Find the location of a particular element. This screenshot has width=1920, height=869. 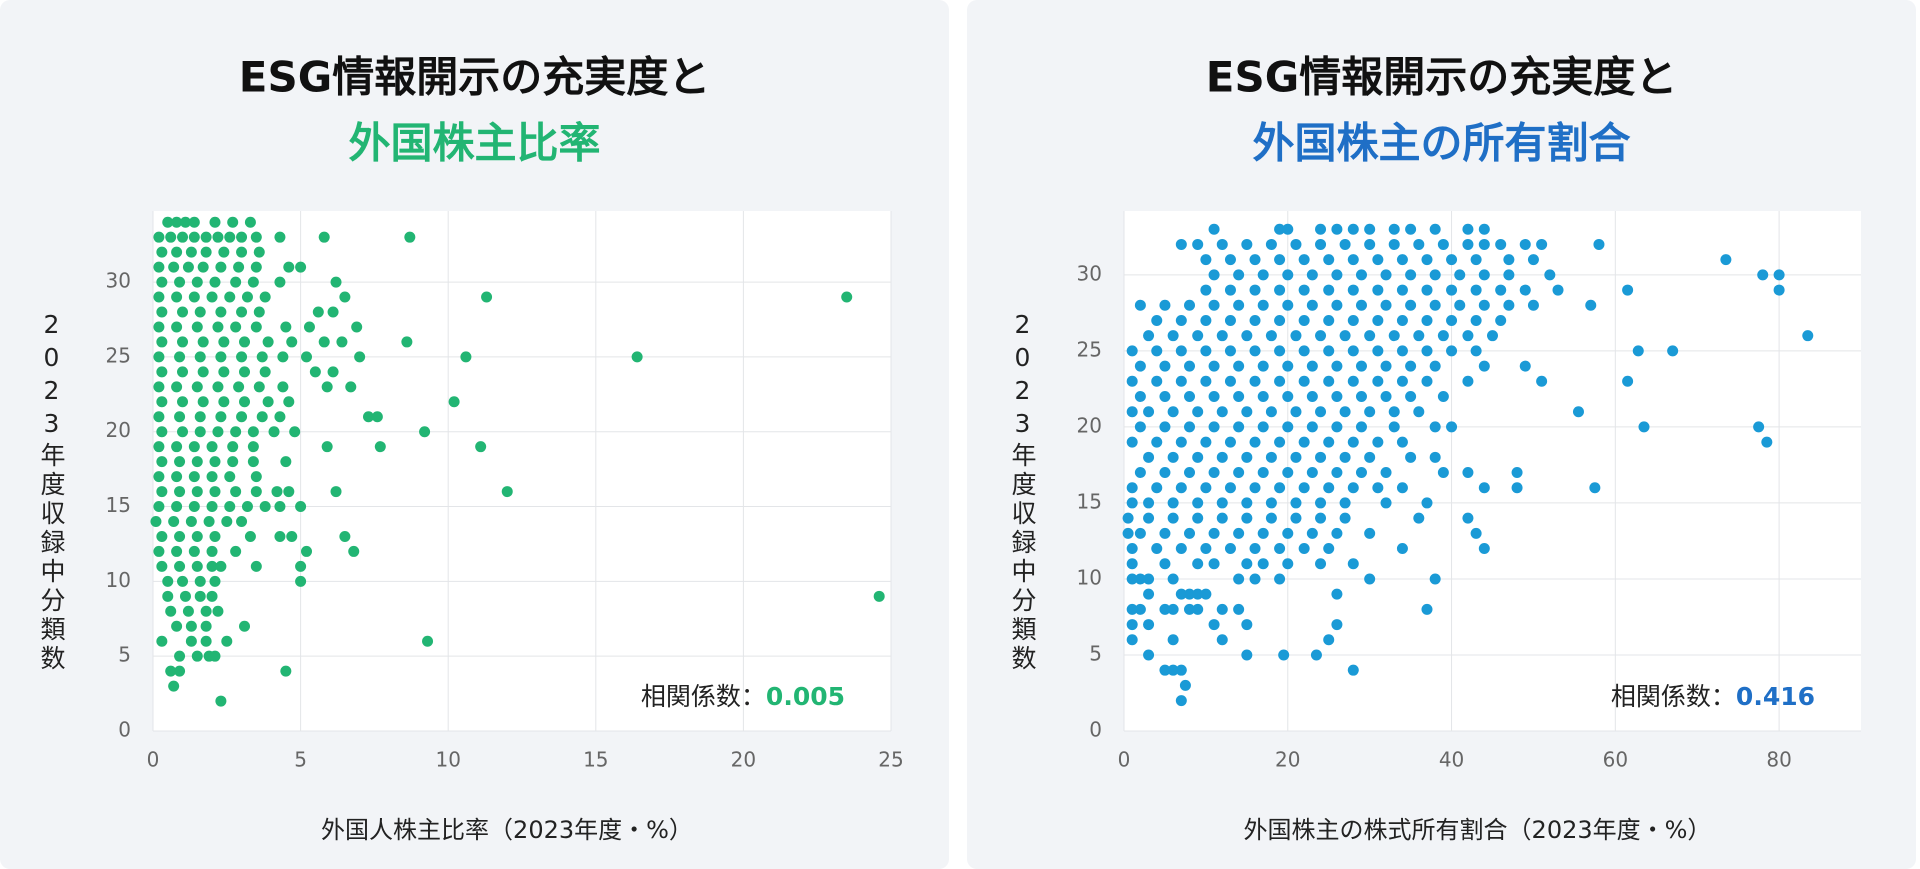

x-tick-label: 20 is located at coordinates (743, 760).